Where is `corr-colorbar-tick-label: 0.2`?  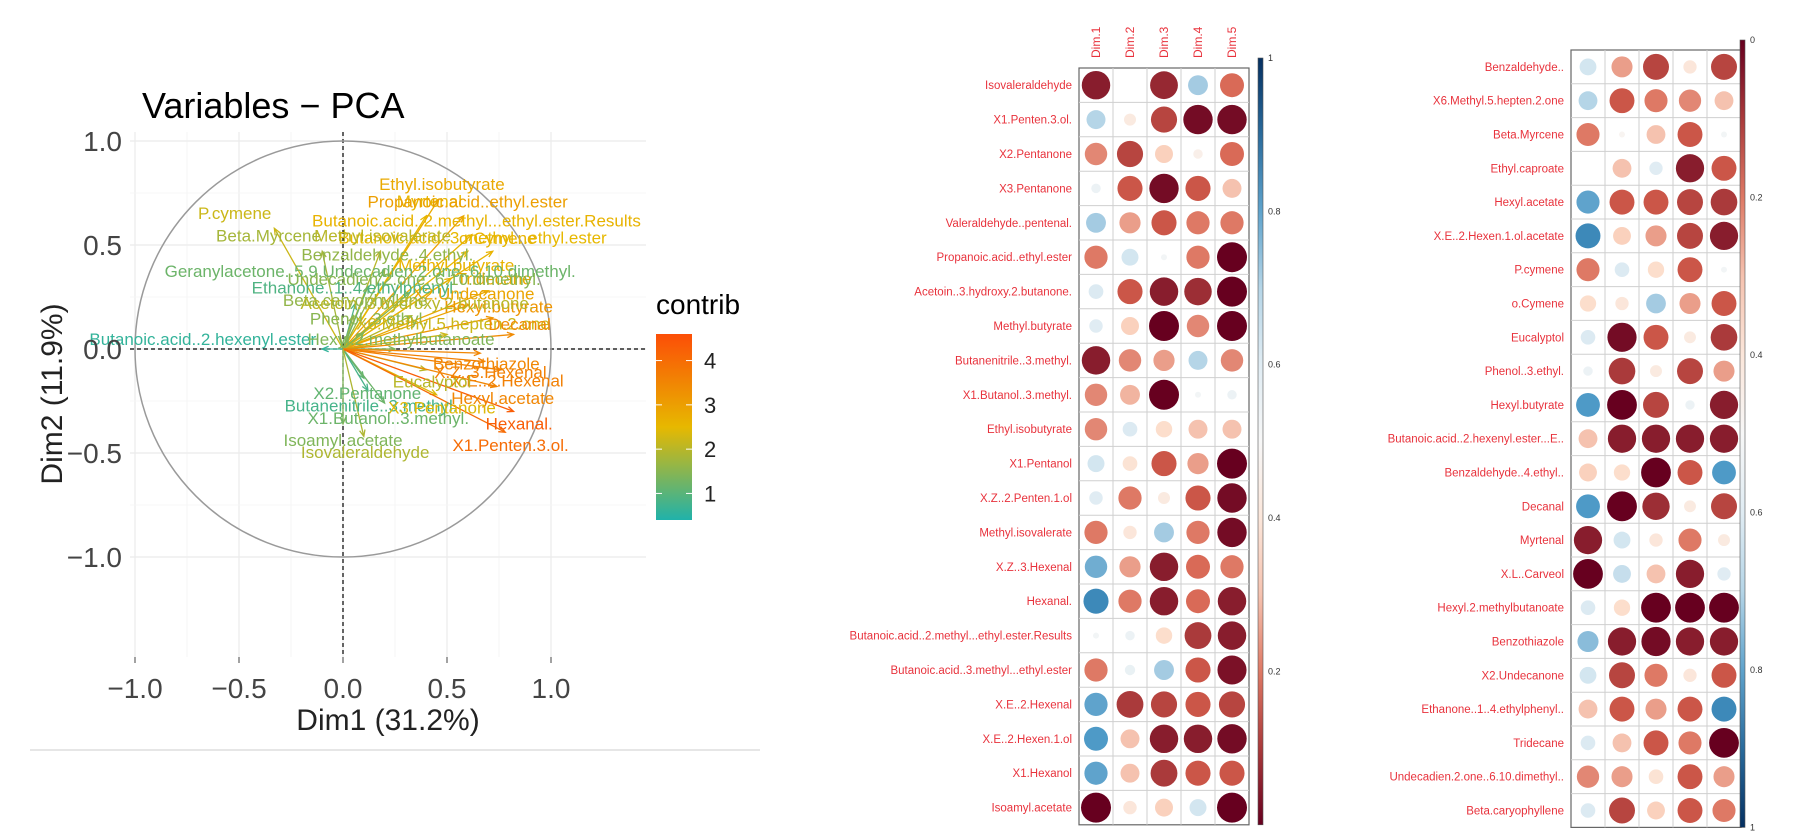 corr-colorbar-tick-label: 0.2 is located at coordinates (1274, 671).